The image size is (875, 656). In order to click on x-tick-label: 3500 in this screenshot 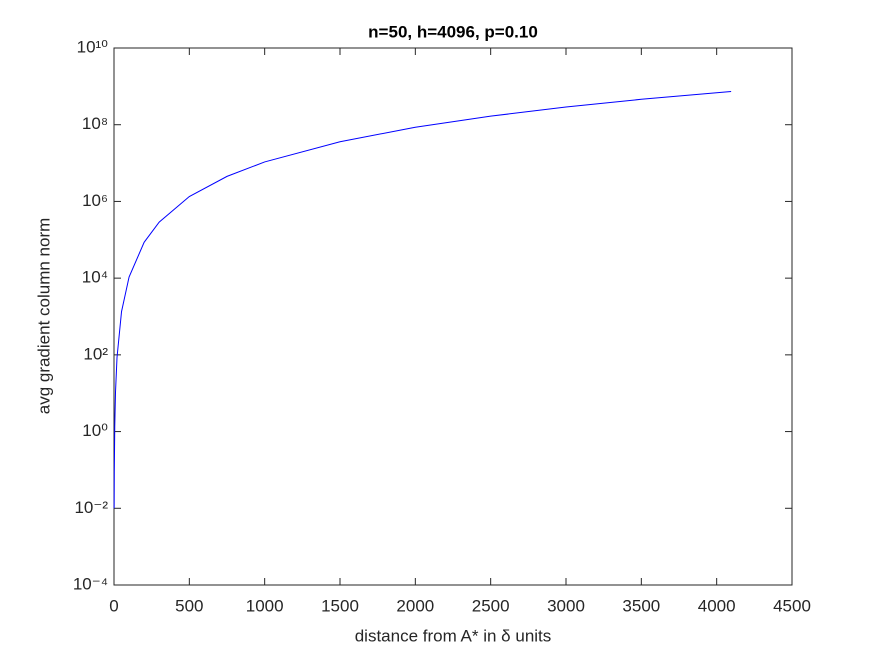, I will do `click(641, 605)`.